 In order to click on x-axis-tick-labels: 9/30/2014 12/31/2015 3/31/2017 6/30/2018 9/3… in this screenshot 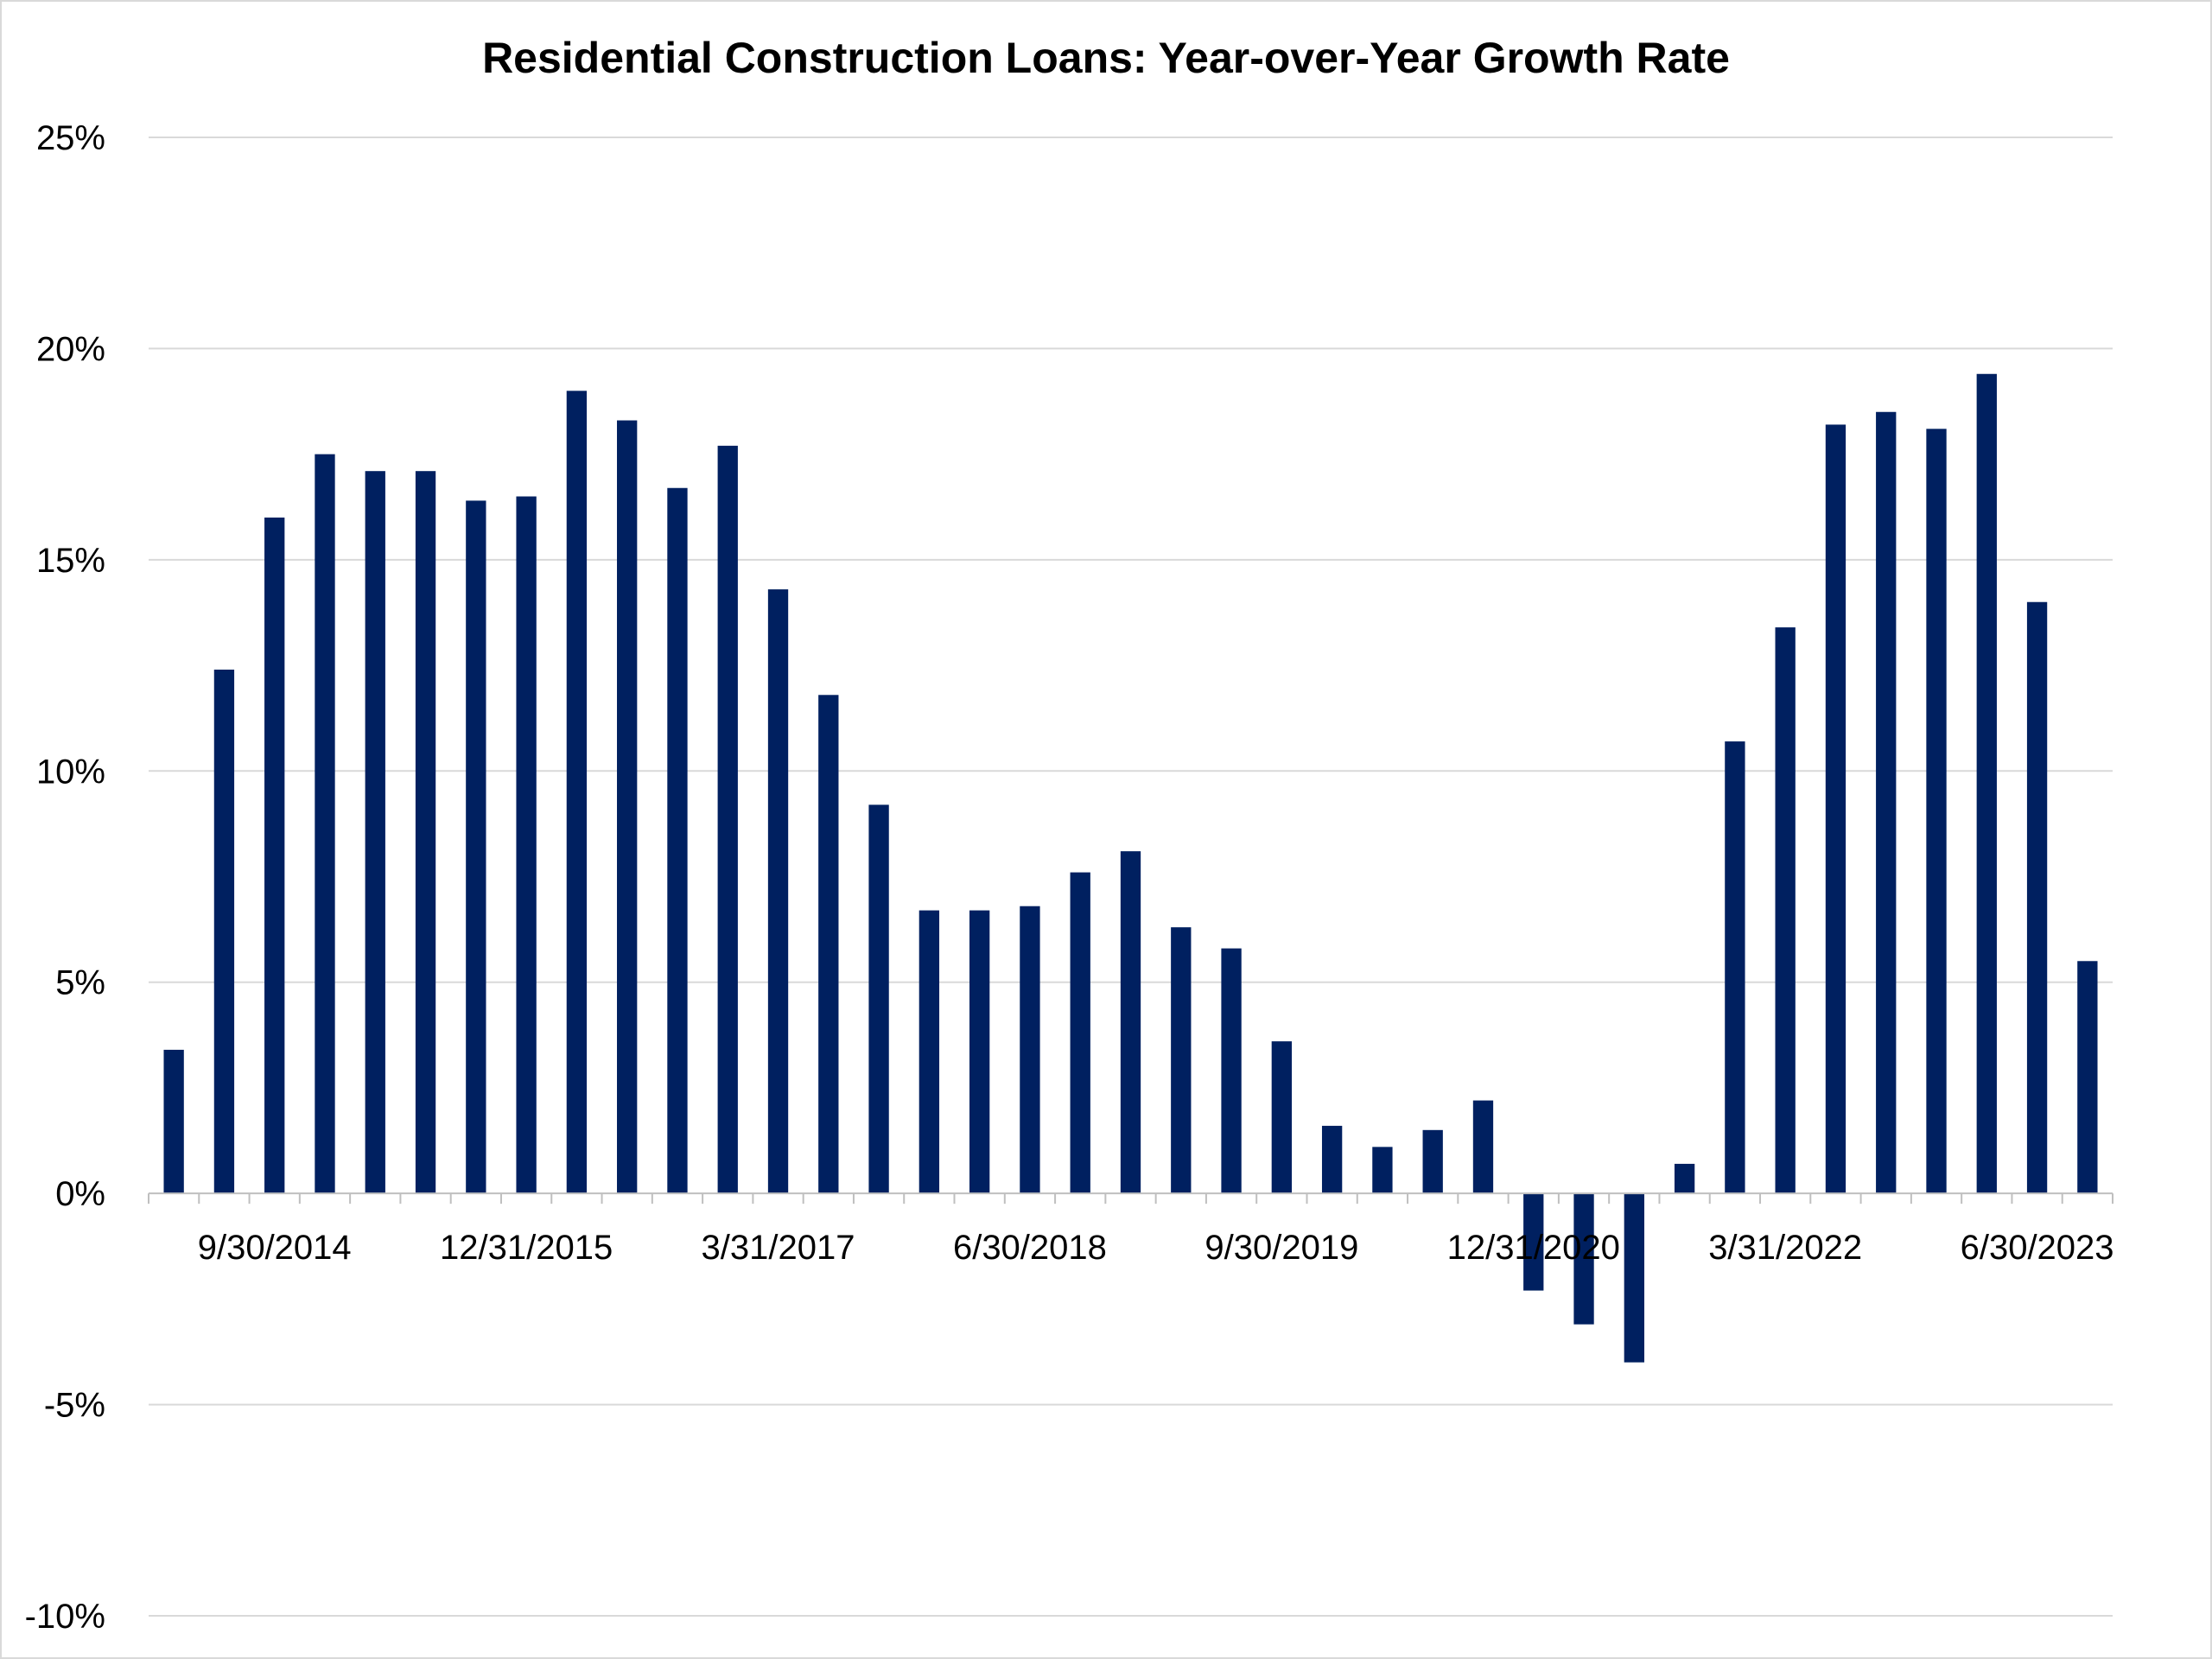, I will do `click(1156, 1248)`.